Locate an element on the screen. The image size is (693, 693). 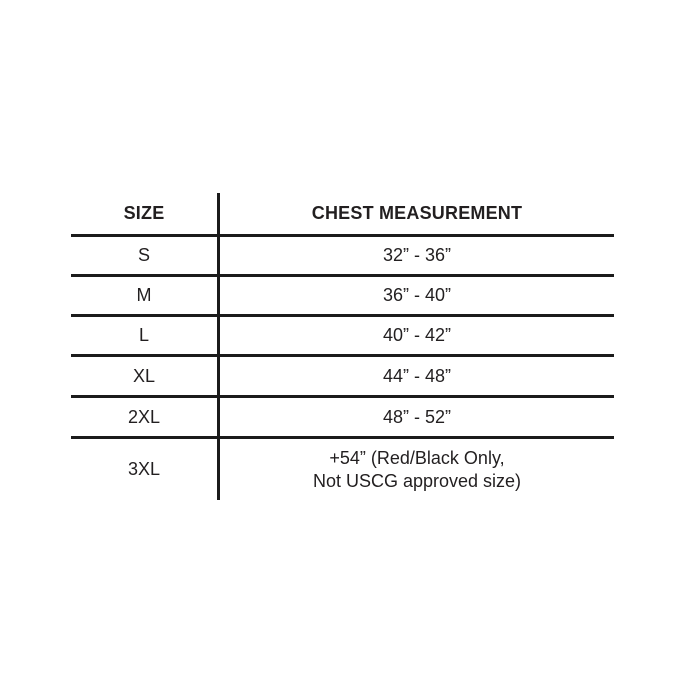
table-row-size-xl: XL is located at coordinates (145, 377).